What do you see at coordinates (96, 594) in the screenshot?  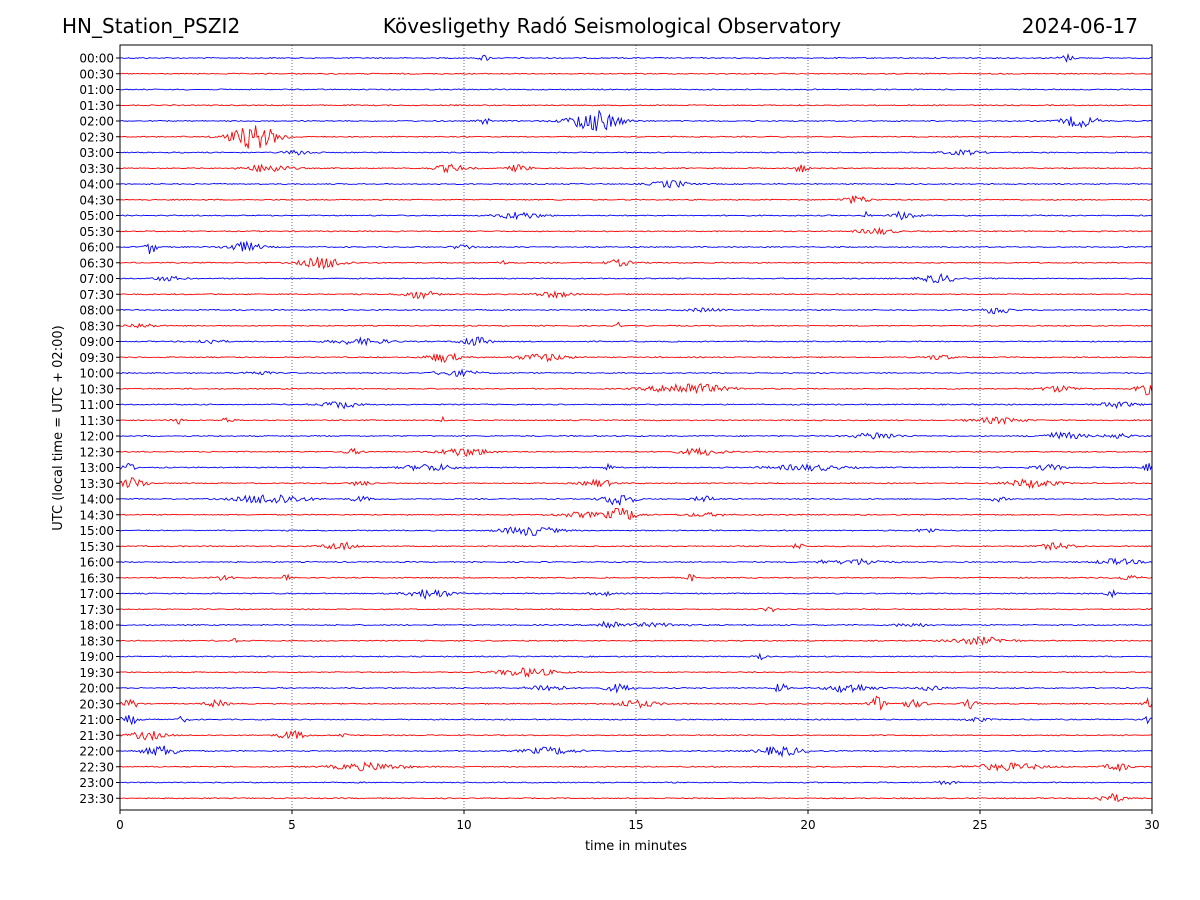 I see `y-tick-label: 17:00` at bounding box center [96, 594].